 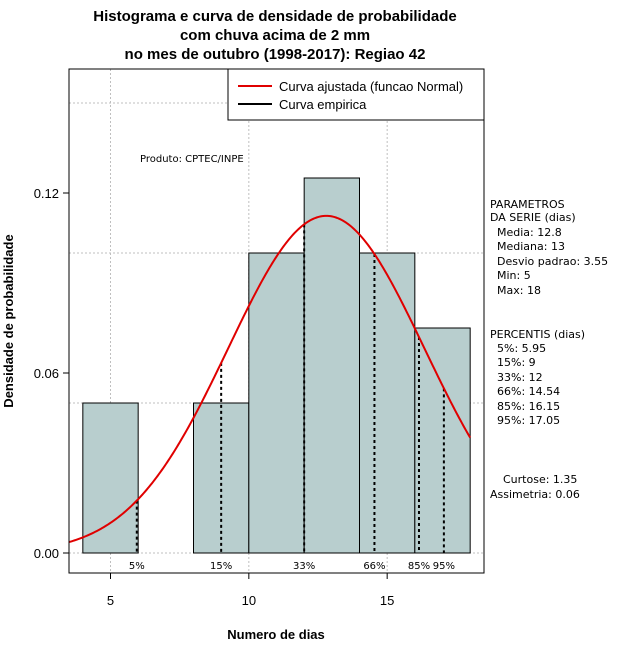 I want to click on percentil-15: 15%: 9, so click(x=516, y=362).